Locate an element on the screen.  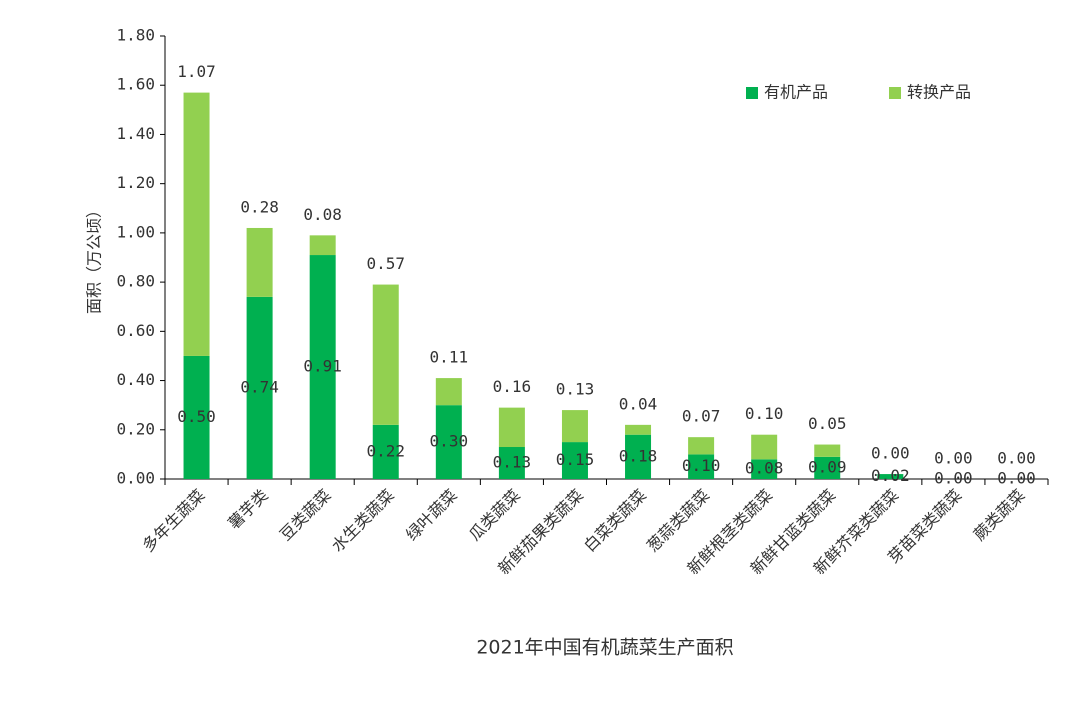
y-tick-label: 1.00 is located at coordinates (135, 231).